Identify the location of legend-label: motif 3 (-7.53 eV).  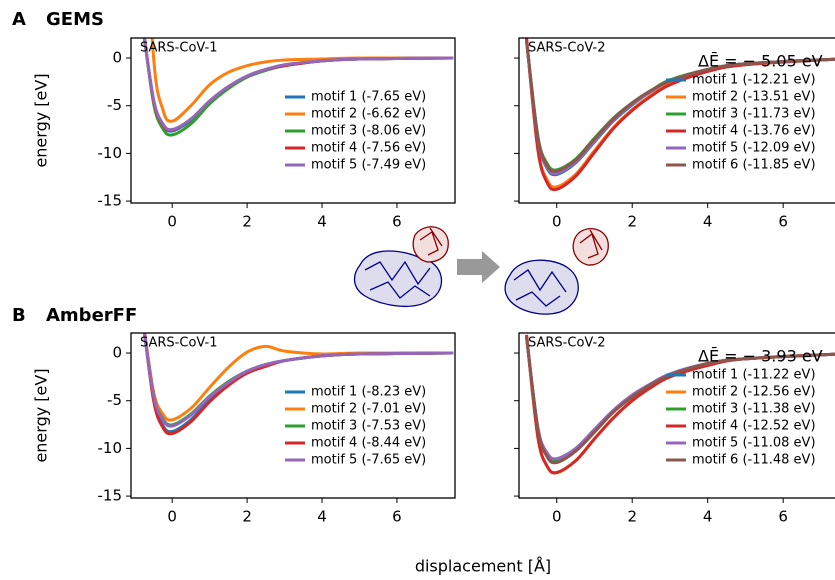
(368, 426).